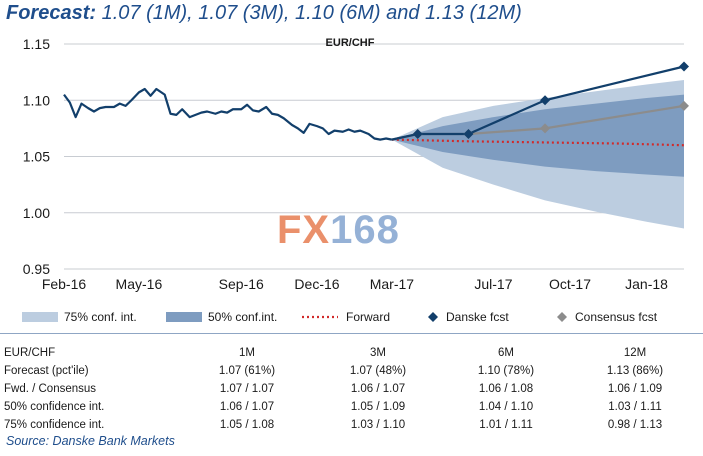 The height and width of the screenshot is (456, 703). I want to click on watermark-number: 168, so click(365, 230).